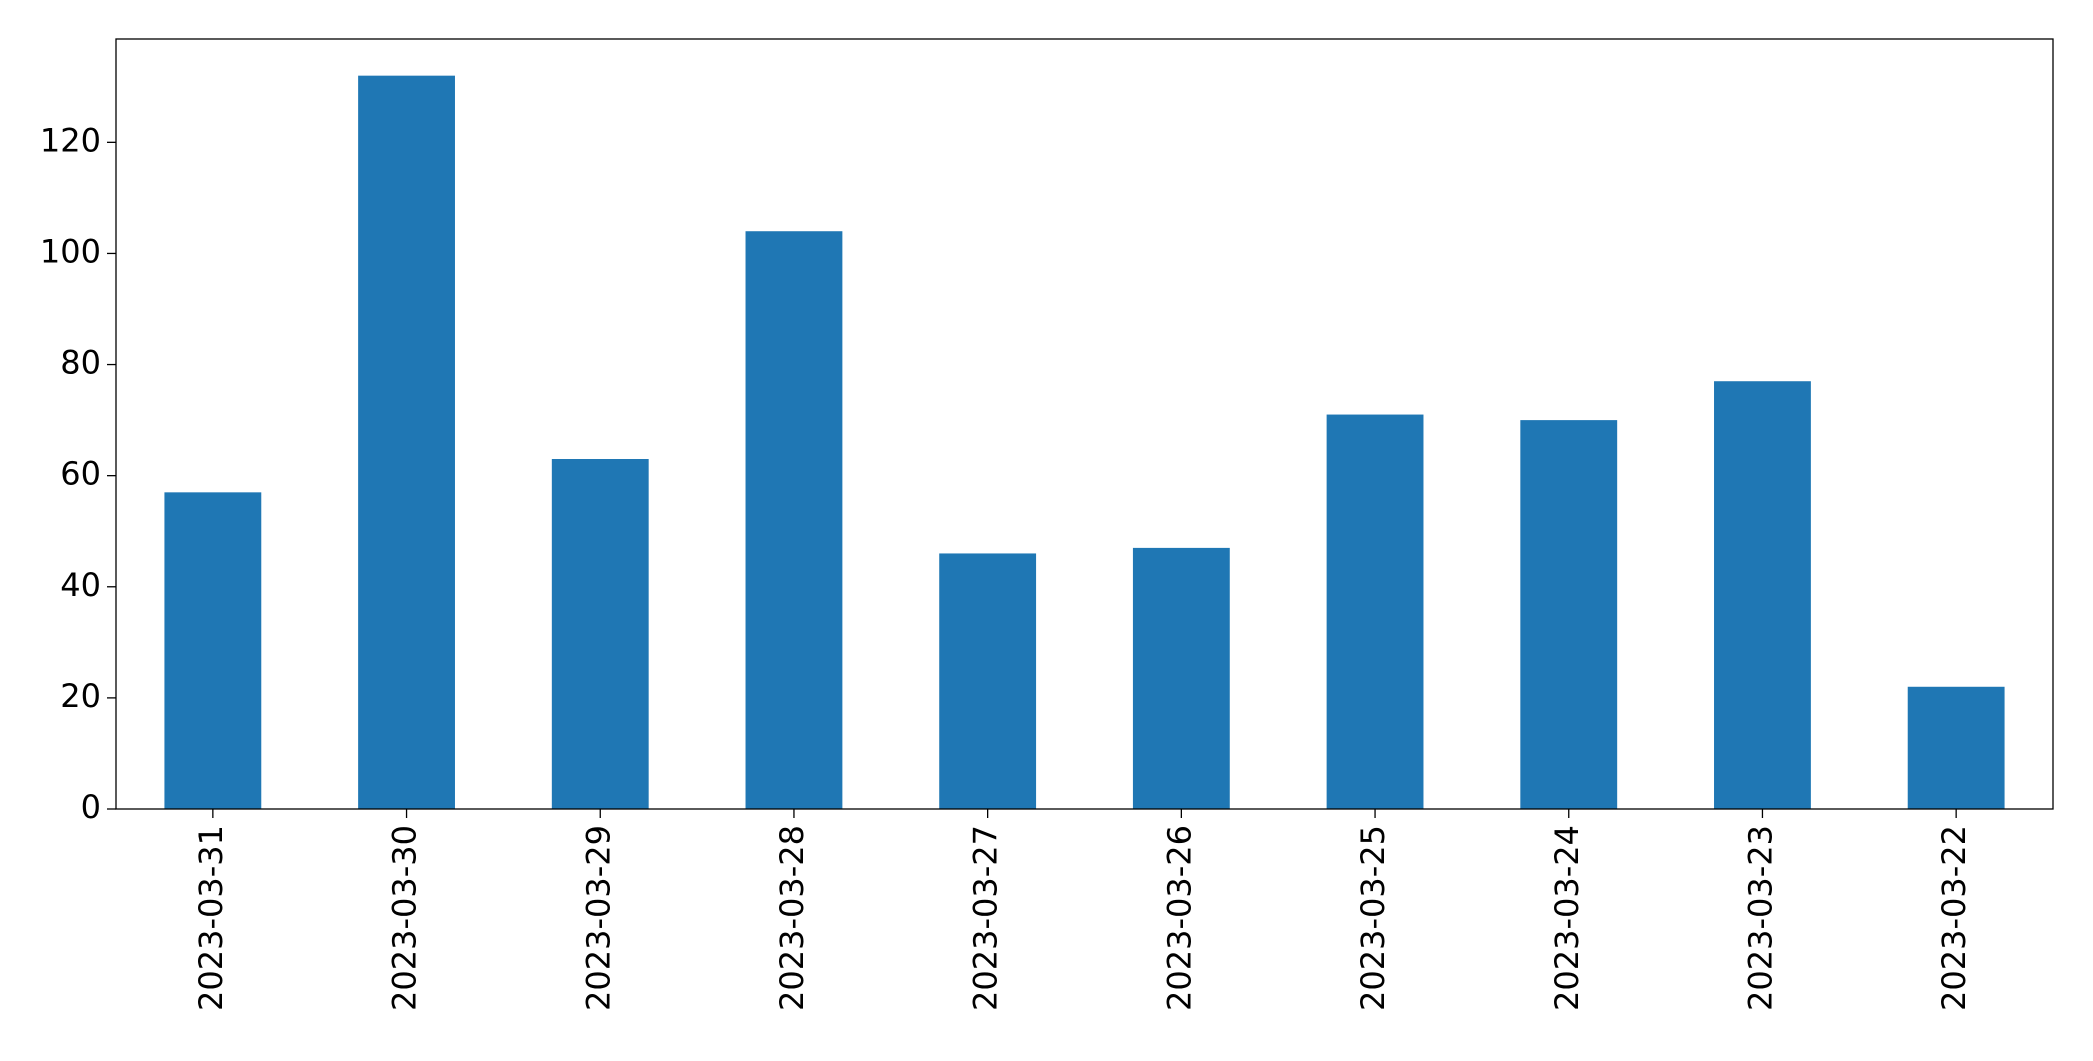  What do you see at coordinates (405, 918) in the screenshot?
I see `x-tick-label: 2023-03-30` at bounding box center [405, 918].